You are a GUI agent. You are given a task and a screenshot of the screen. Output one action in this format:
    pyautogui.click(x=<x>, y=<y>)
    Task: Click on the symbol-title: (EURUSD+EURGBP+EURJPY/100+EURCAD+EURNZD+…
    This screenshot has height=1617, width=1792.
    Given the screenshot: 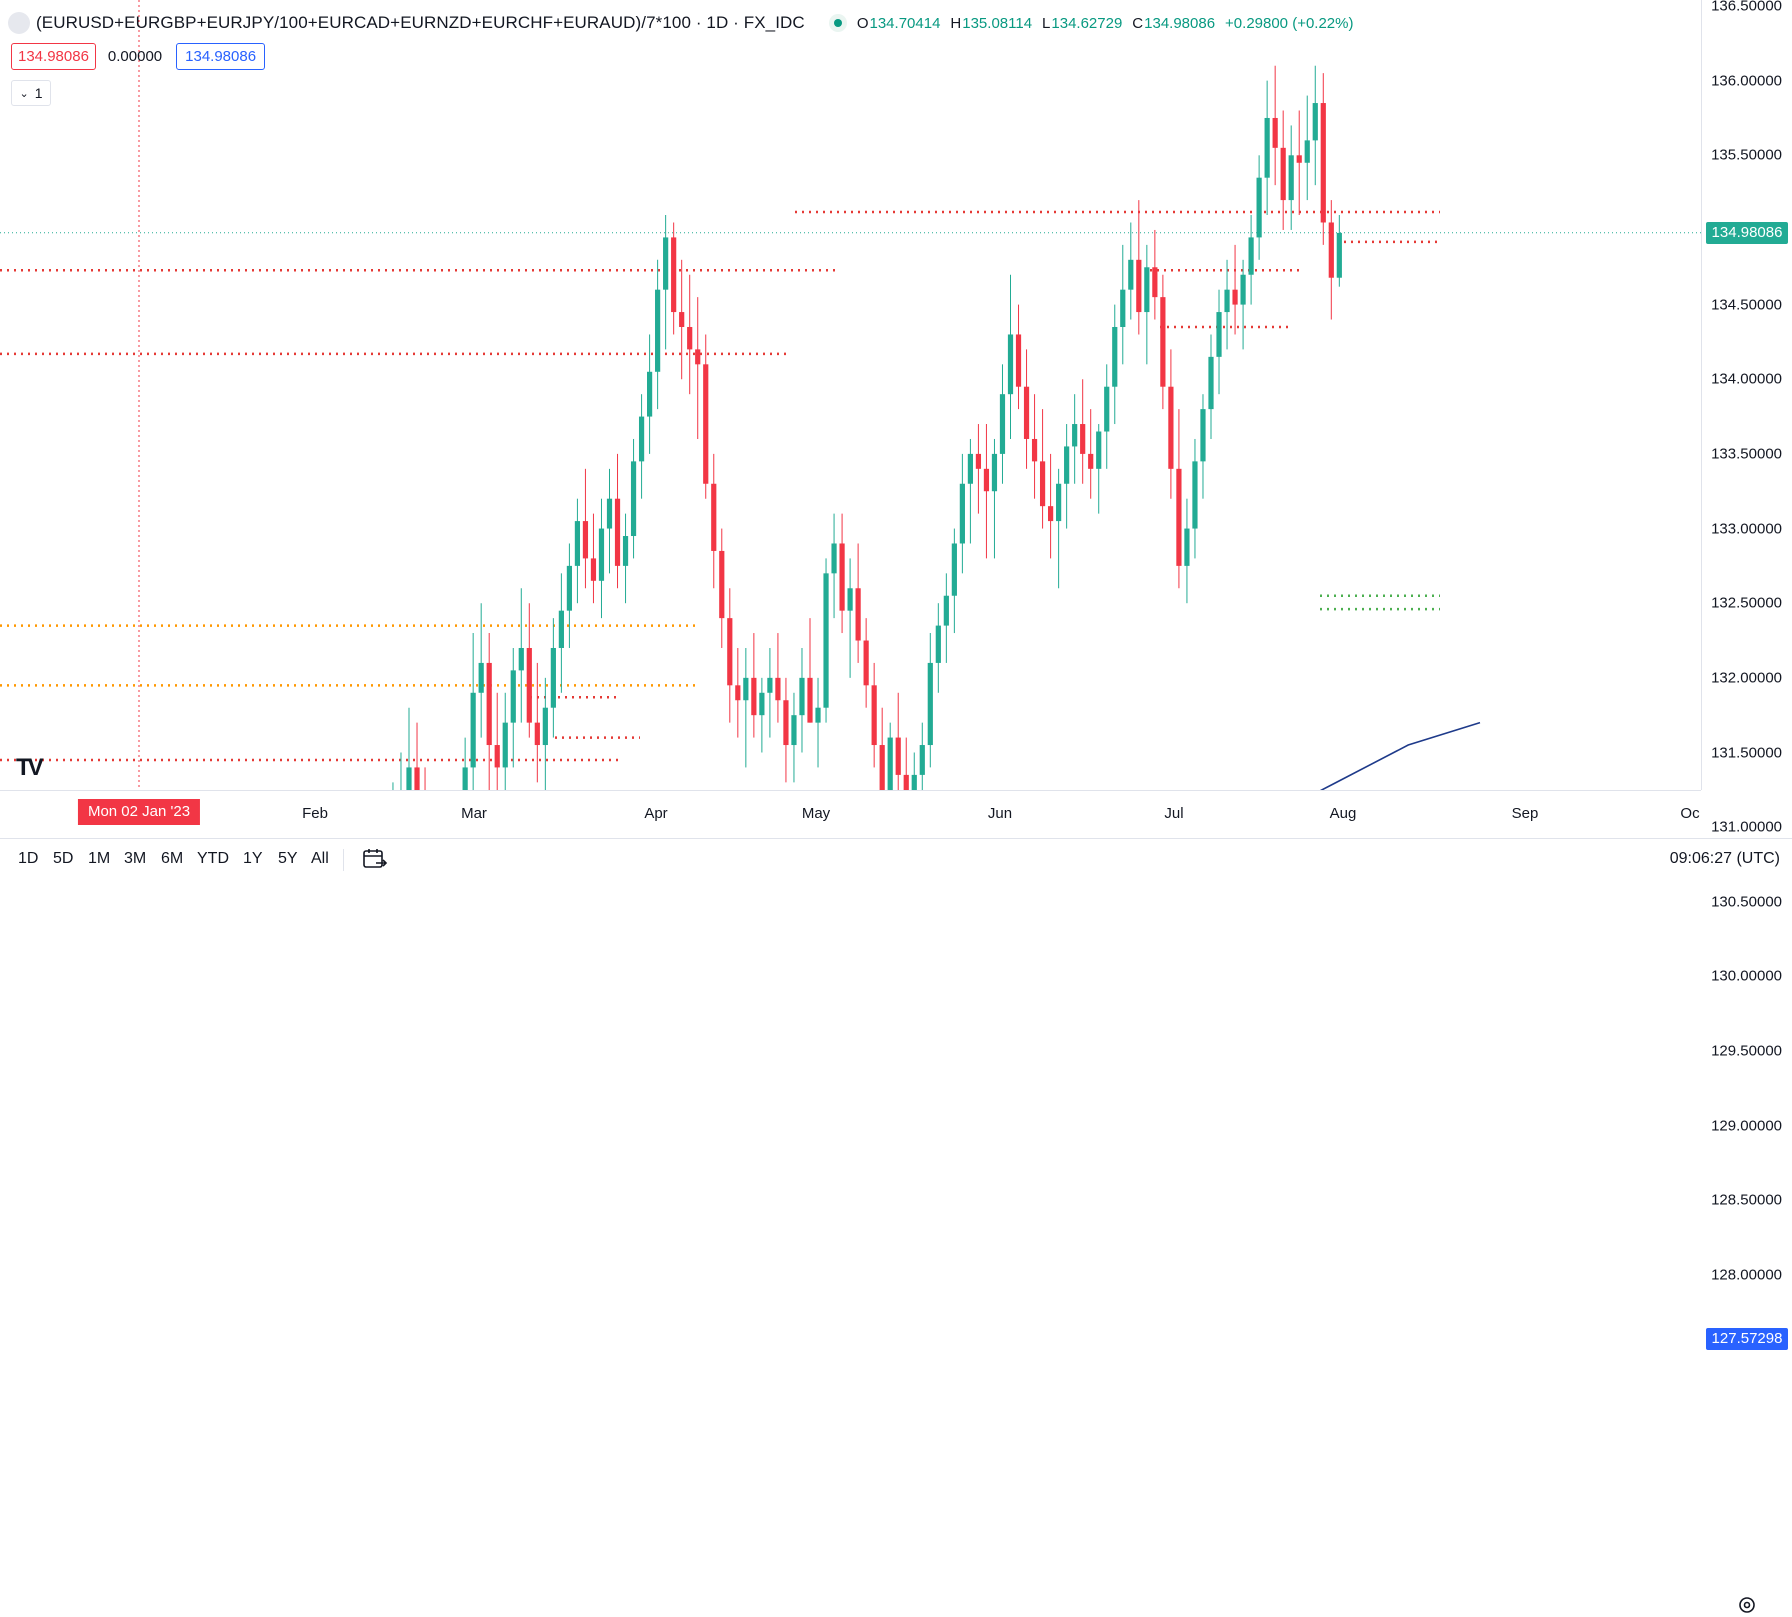 What is the action you would take?
    pyautogui.click(x=420, y=22)
    